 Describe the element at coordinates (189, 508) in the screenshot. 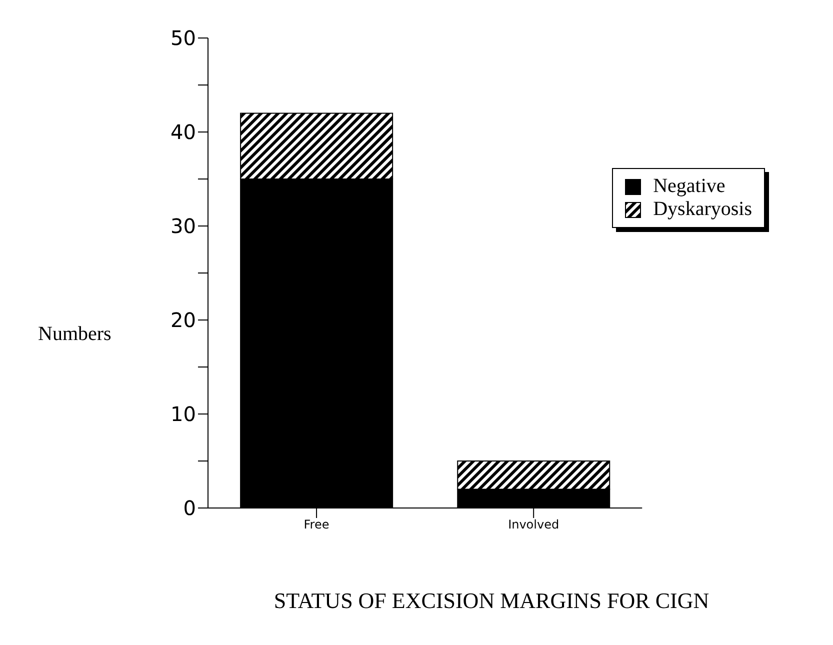

I see `y-tick-label: 0` at that location.